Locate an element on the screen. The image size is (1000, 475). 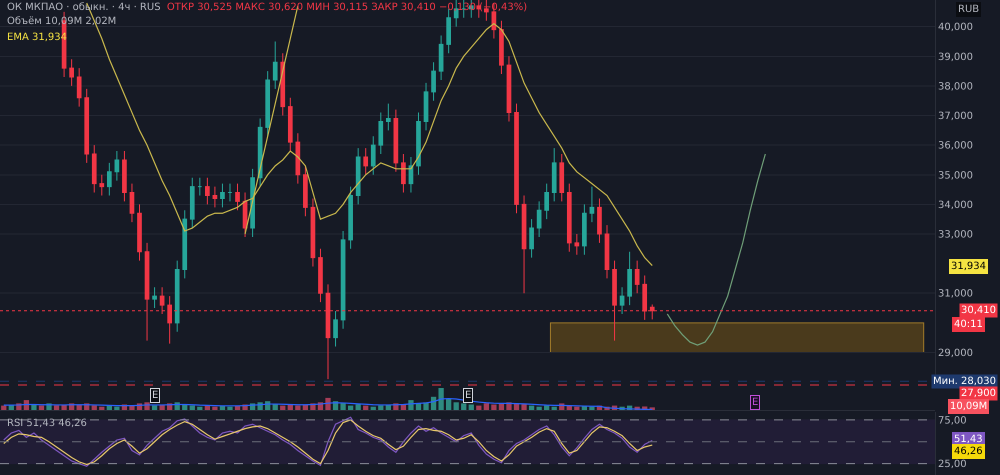
y-tick-label: 31,000 is located at coordinates (955, 294).